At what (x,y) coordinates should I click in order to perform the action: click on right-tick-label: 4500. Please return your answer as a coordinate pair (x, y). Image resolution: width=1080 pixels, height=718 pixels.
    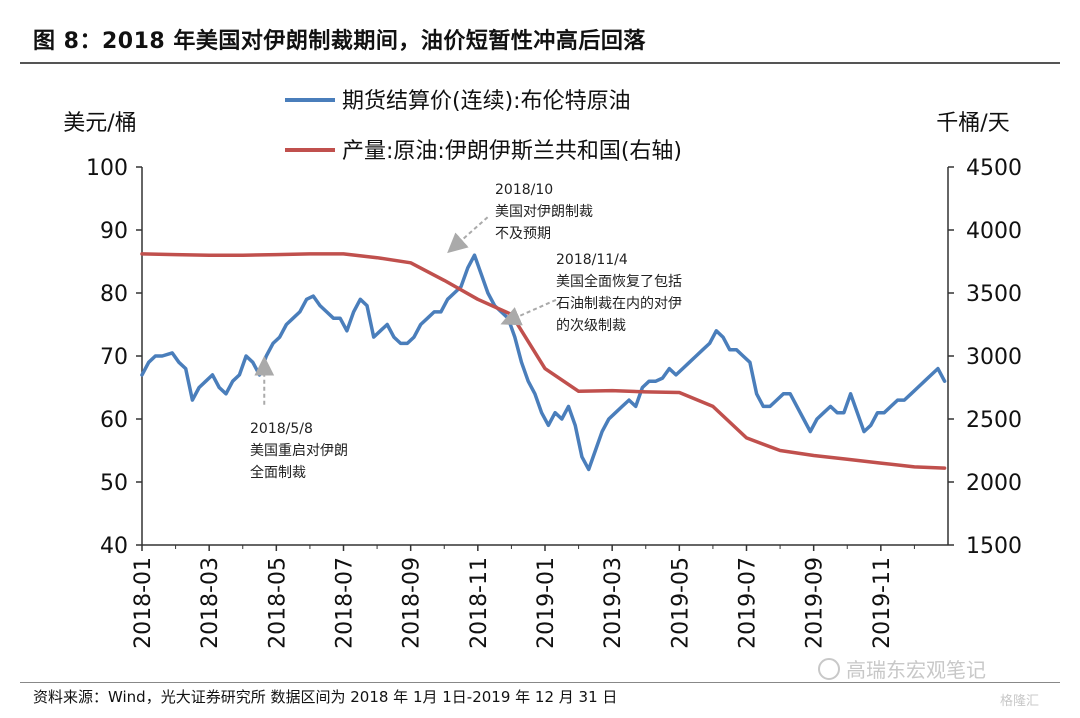
    Looking at the image, I should click on (994, 168).